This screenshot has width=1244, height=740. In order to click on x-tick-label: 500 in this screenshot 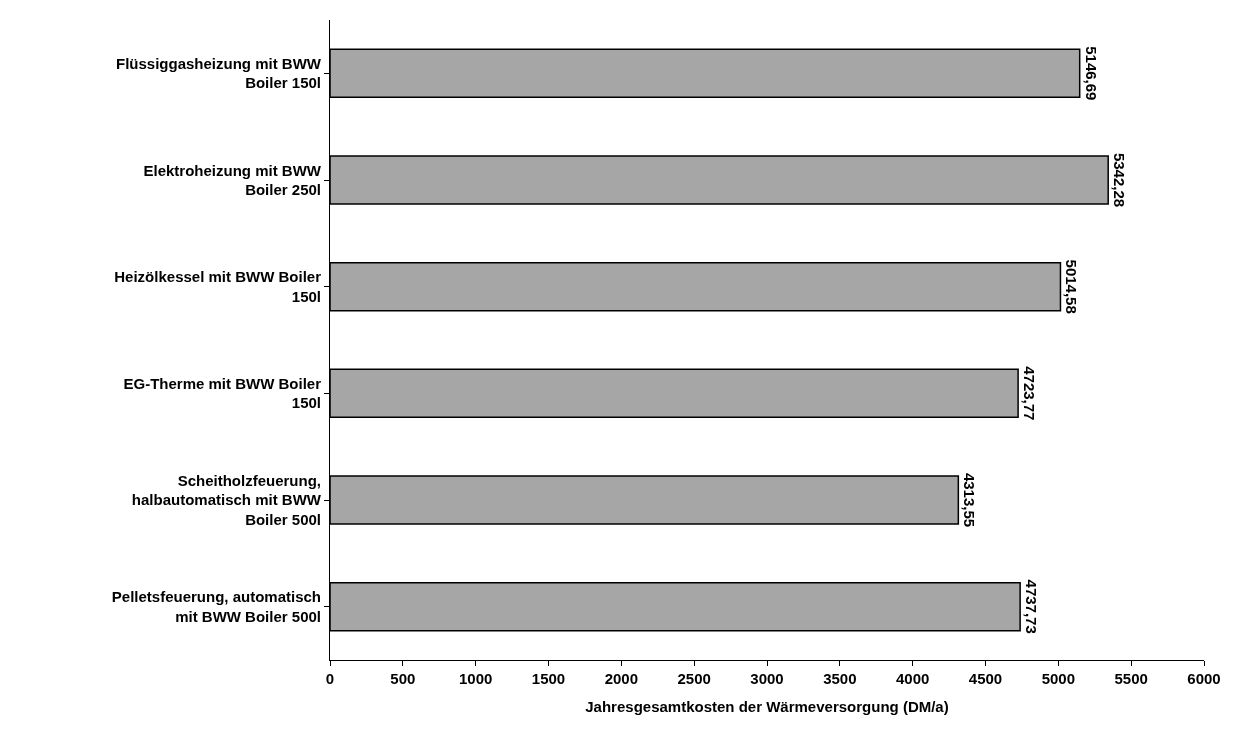, I will do `click(403, 678)`.